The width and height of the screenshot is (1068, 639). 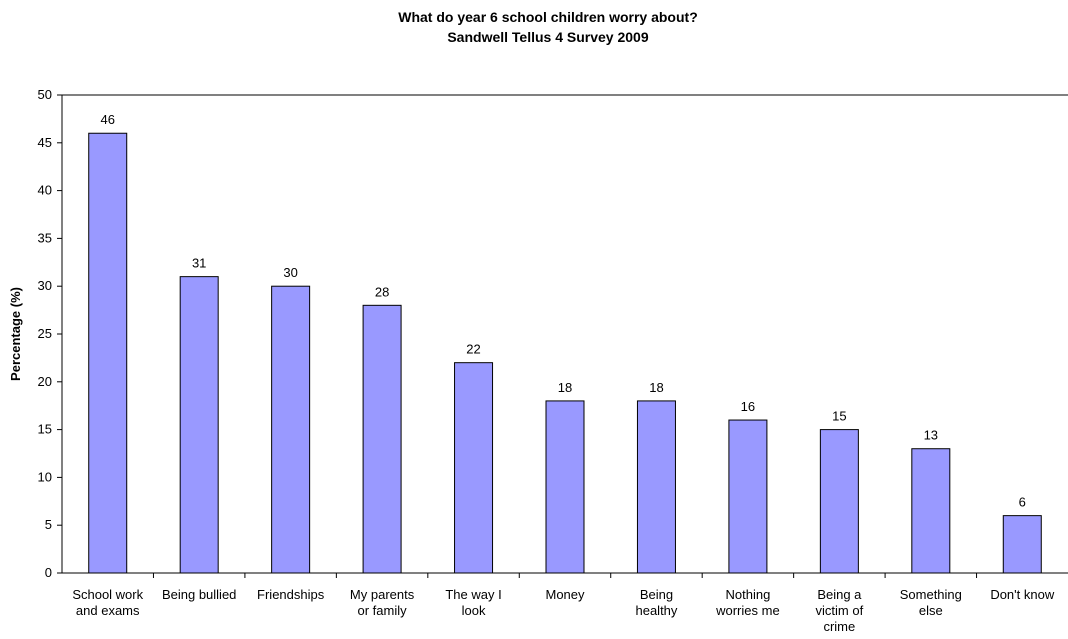 I want to click on data-label: 31, so click(x=199, y=263).